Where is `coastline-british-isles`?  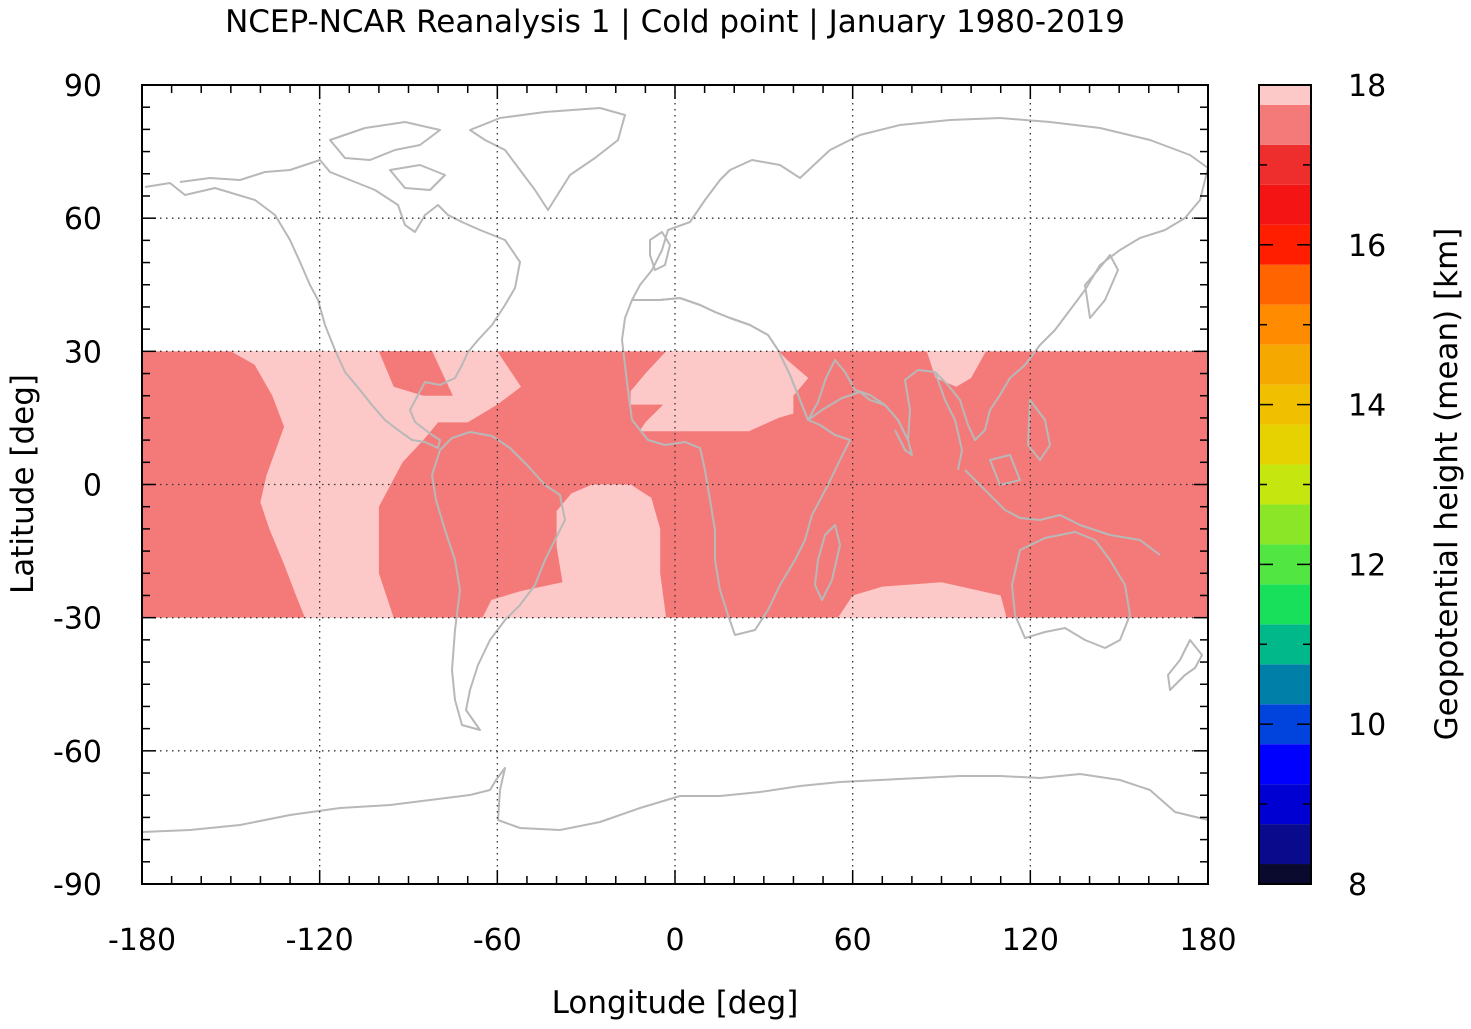
coastline-british-isles is located at coordinates (660, 251).